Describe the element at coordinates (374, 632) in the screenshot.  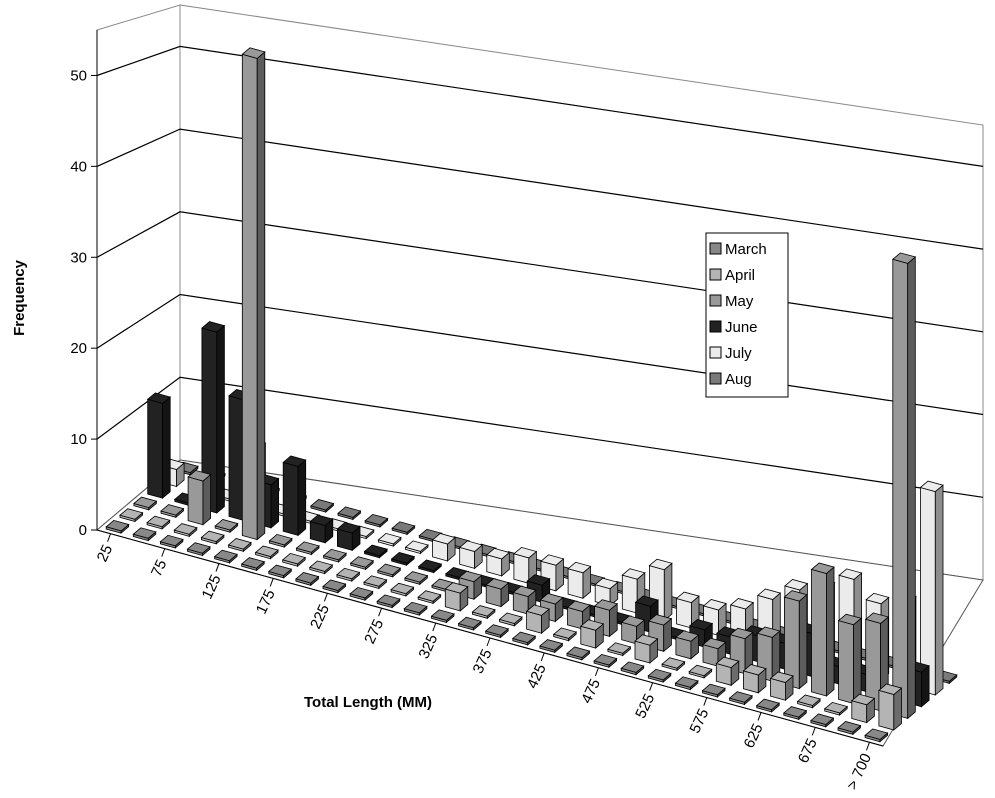
I see `x-tick-label: 275` at that location.